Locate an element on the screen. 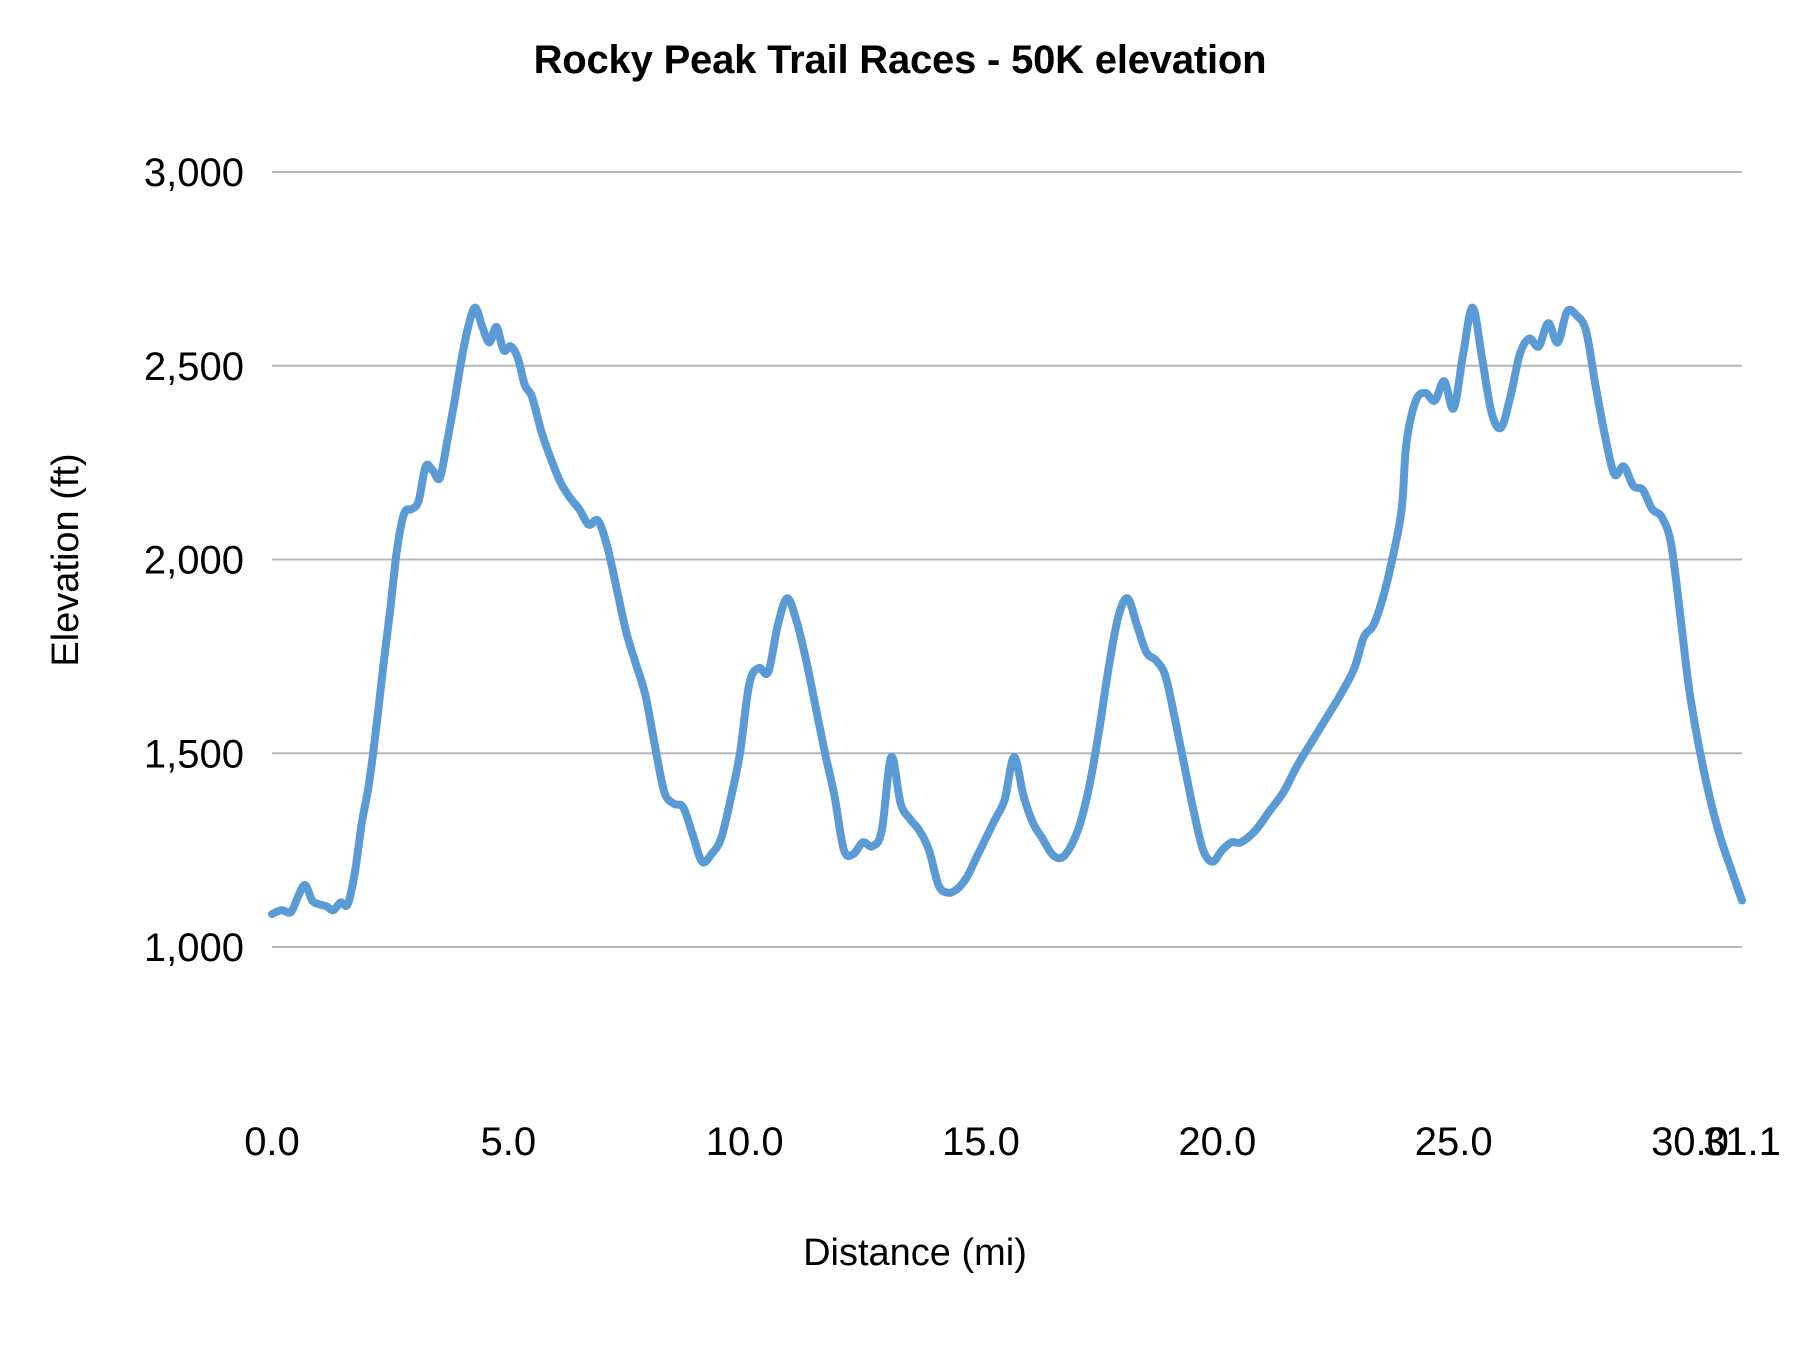 The width and height of the screenshot is (1800, 1350). x-axis-title: Distance (mi) is located at coordinates (915, 1253).